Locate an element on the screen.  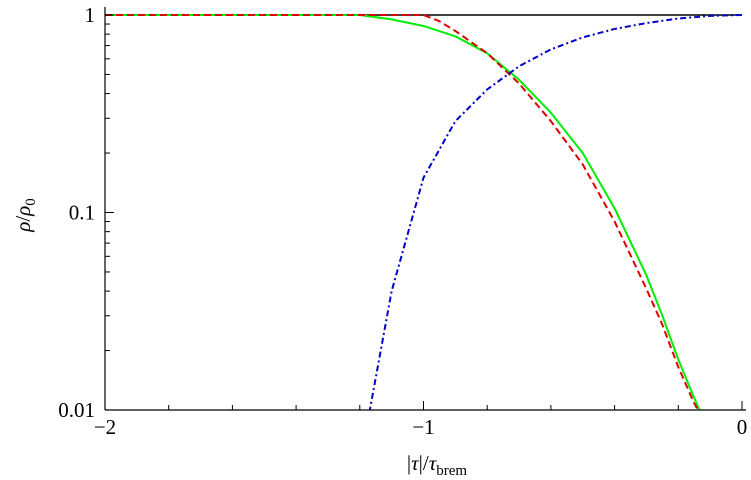
x-axis-label-main: τ is located at coordinates (415, 463).